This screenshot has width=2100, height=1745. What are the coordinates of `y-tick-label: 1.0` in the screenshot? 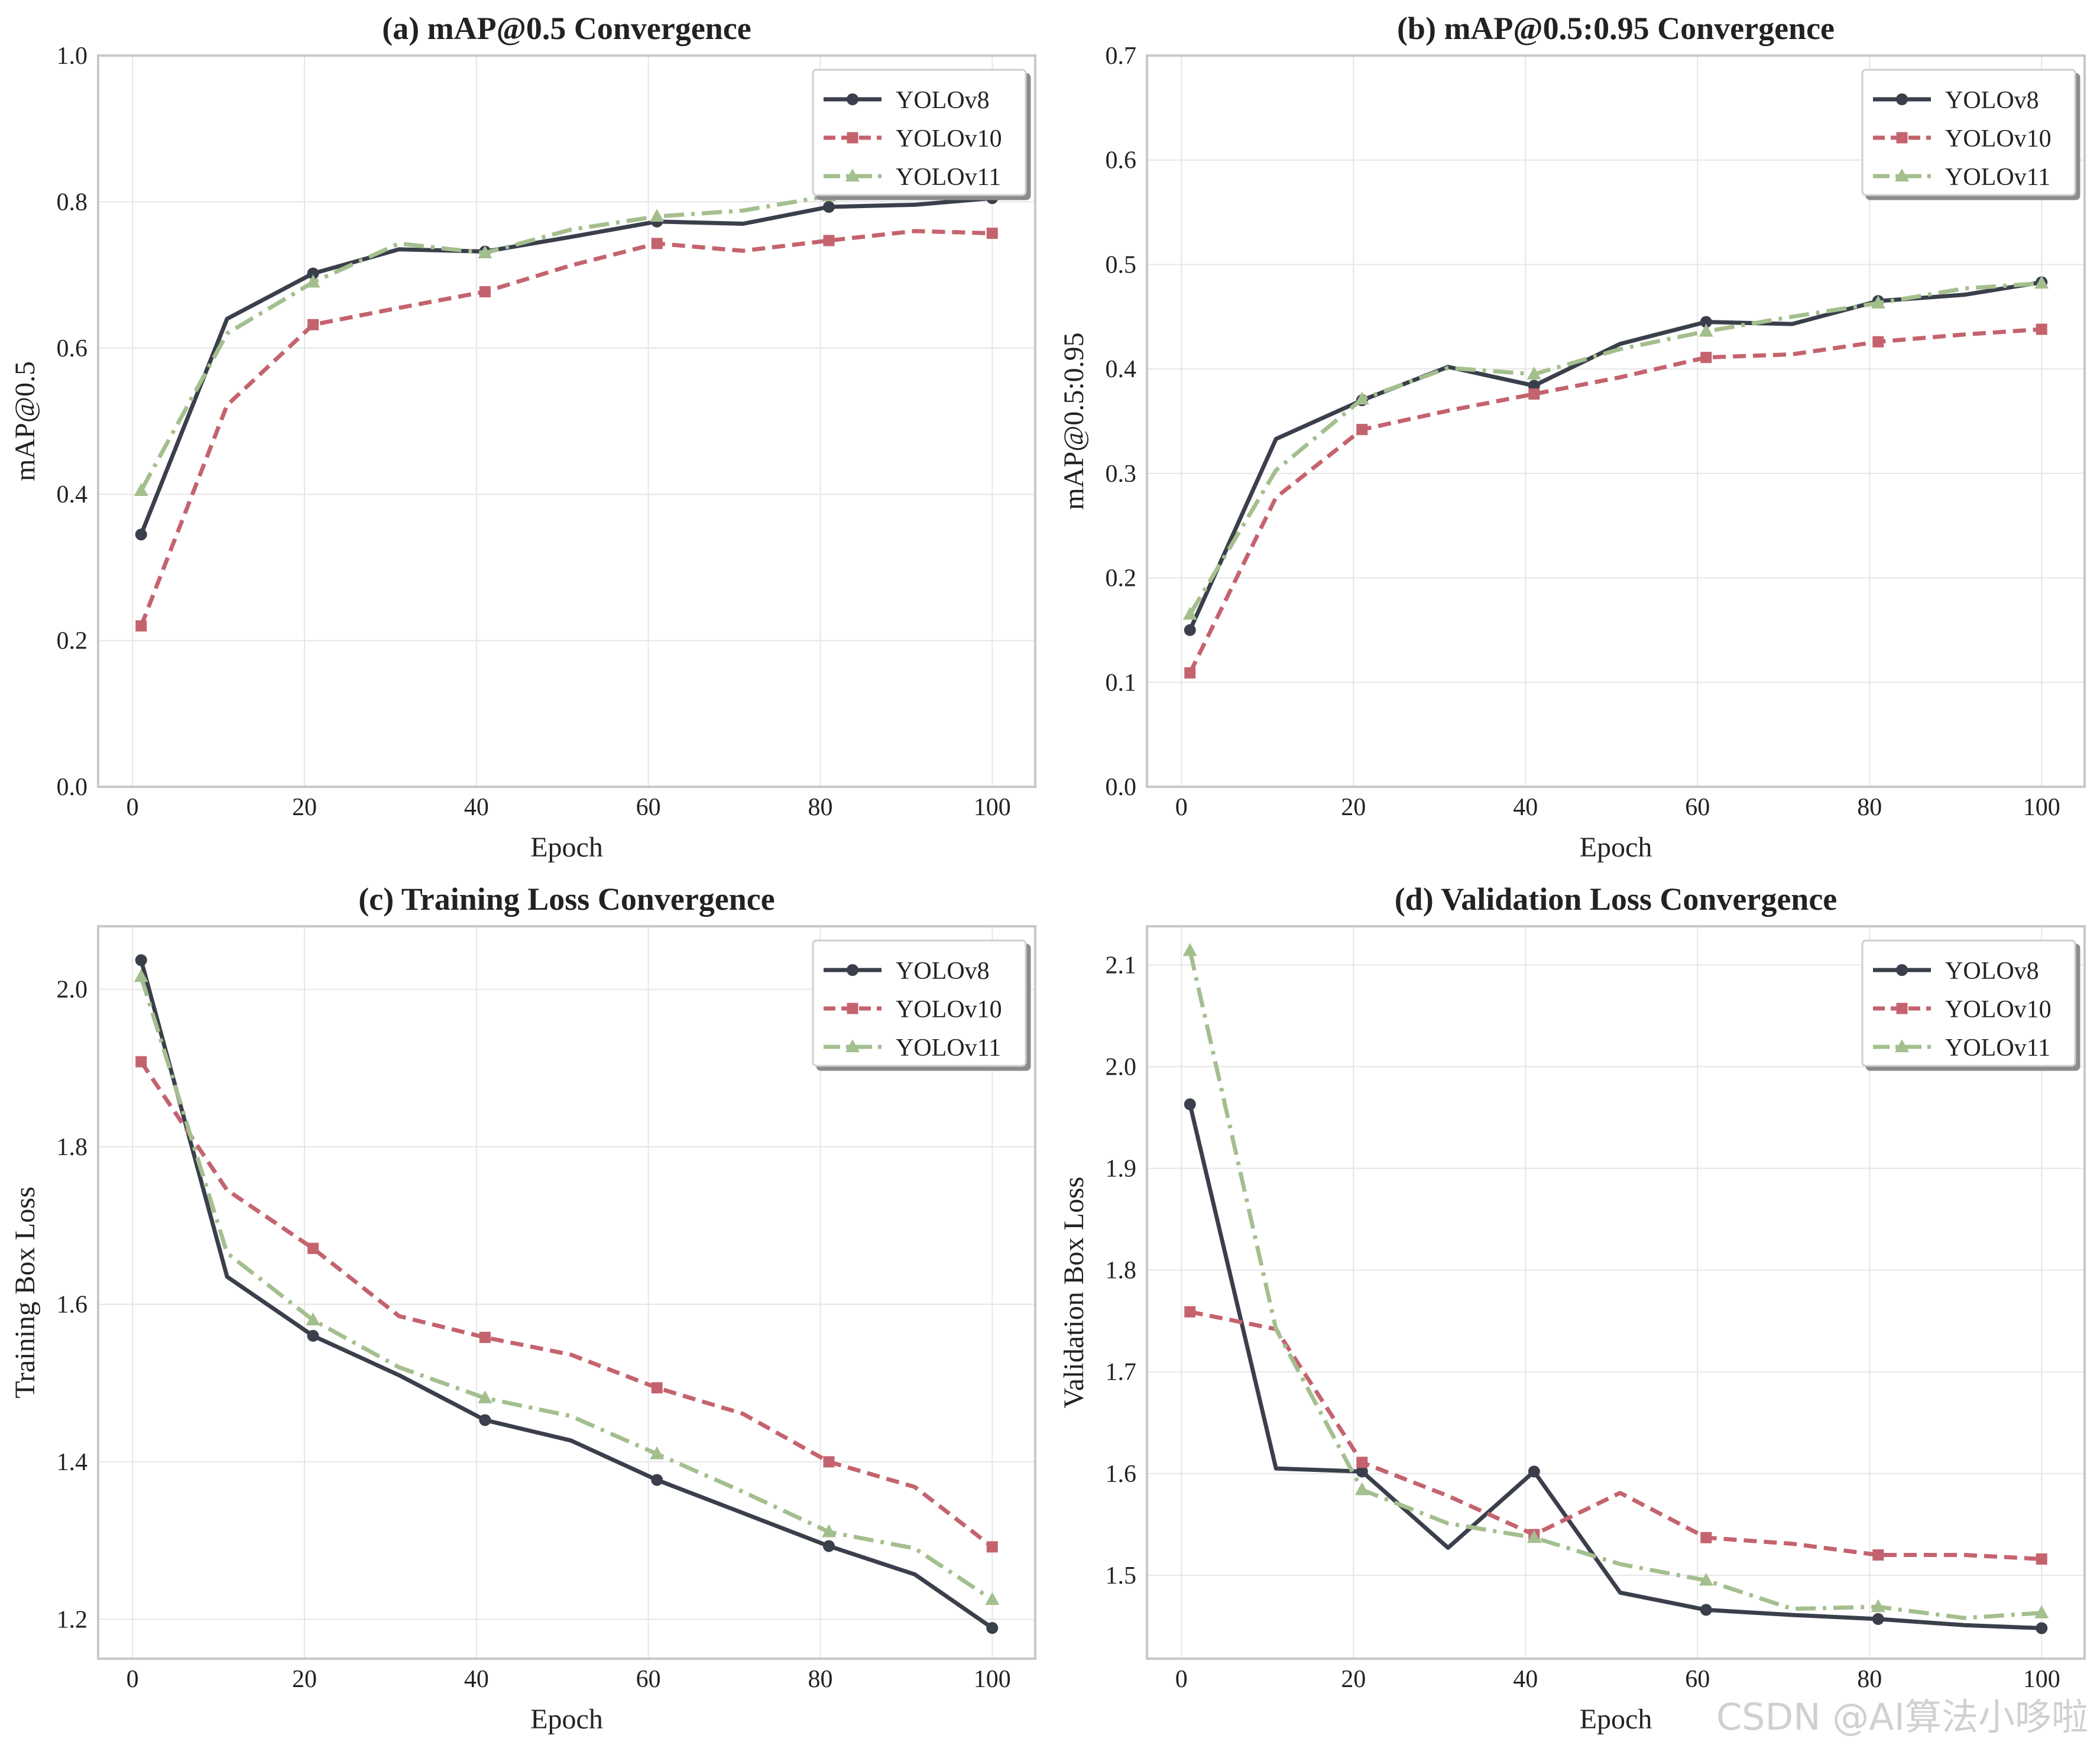 It's located at (72, 56).